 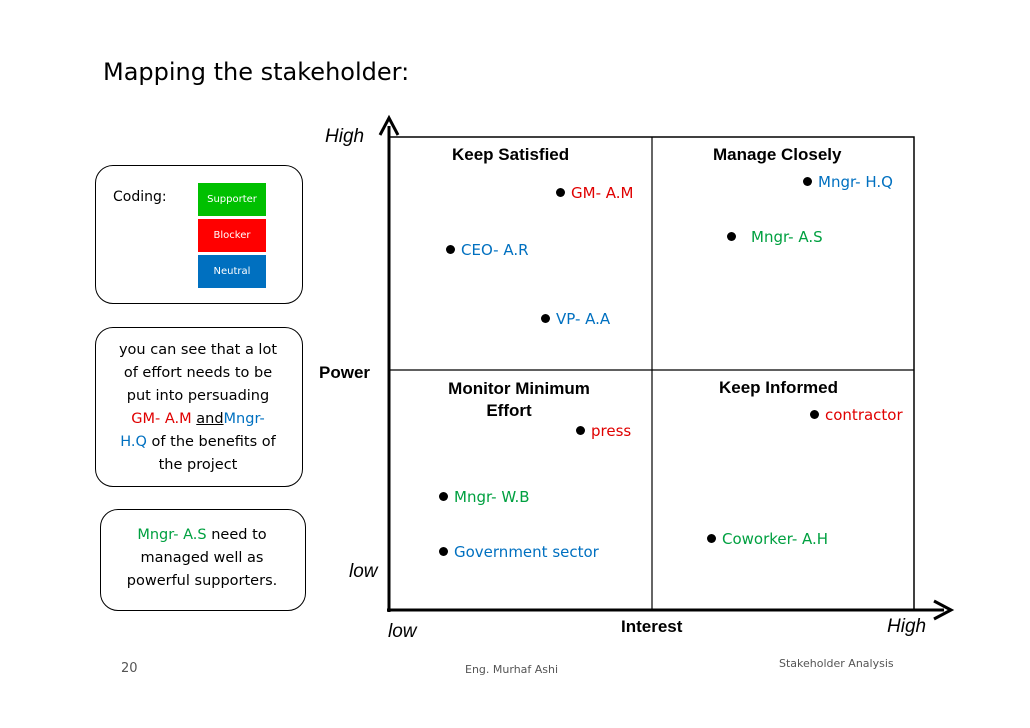 I want to click on stakeholder-mngr-hq: Mngr- H.Q, so click(x=848, y=182).